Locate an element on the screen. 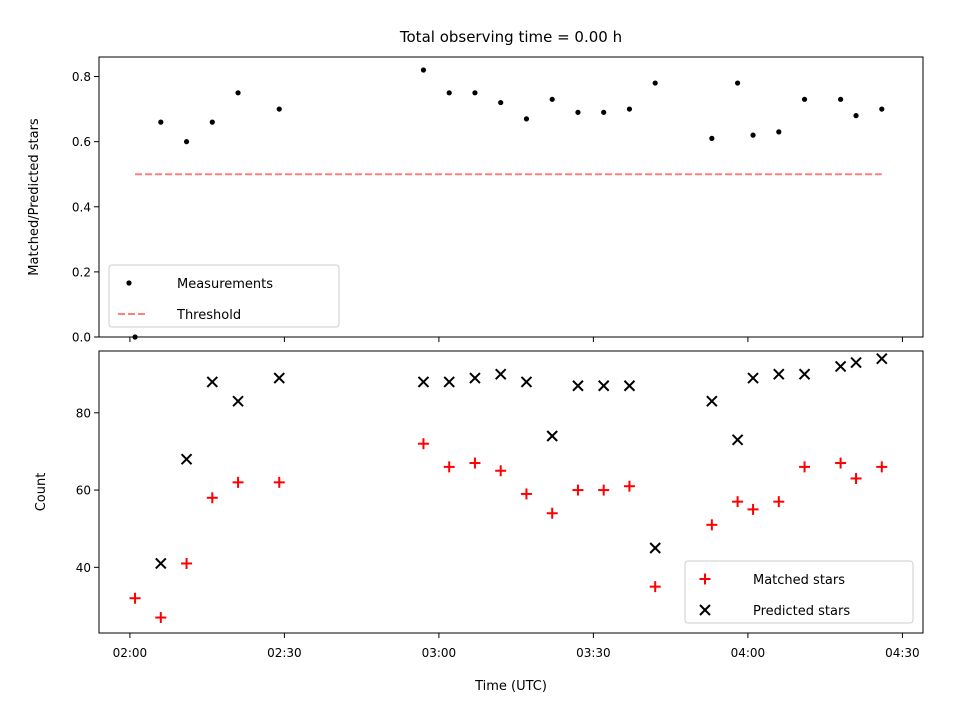  legend-label: Predicted stars is located at coordinates (801, 611).